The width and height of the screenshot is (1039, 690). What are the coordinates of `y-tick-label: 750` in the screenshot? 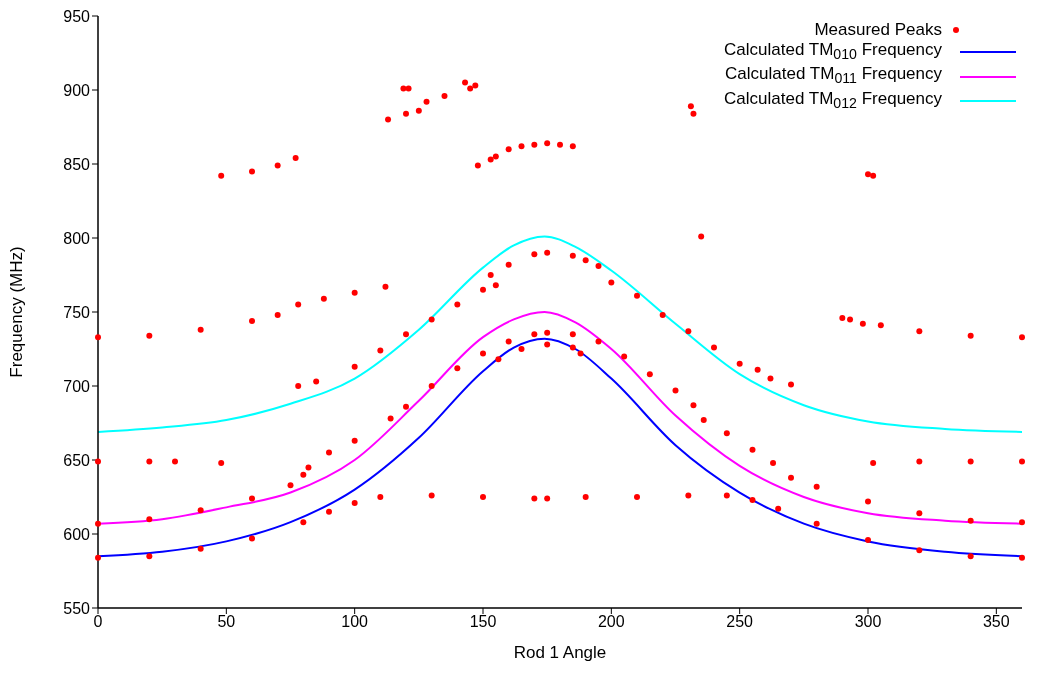 It's located at (77, 312).